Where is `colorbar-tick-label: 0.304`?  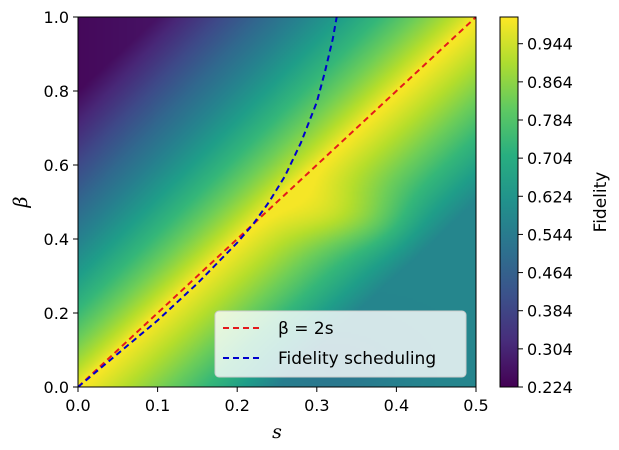 colorbar-tick-label: 0.304 is located at coordinates (550, 349).